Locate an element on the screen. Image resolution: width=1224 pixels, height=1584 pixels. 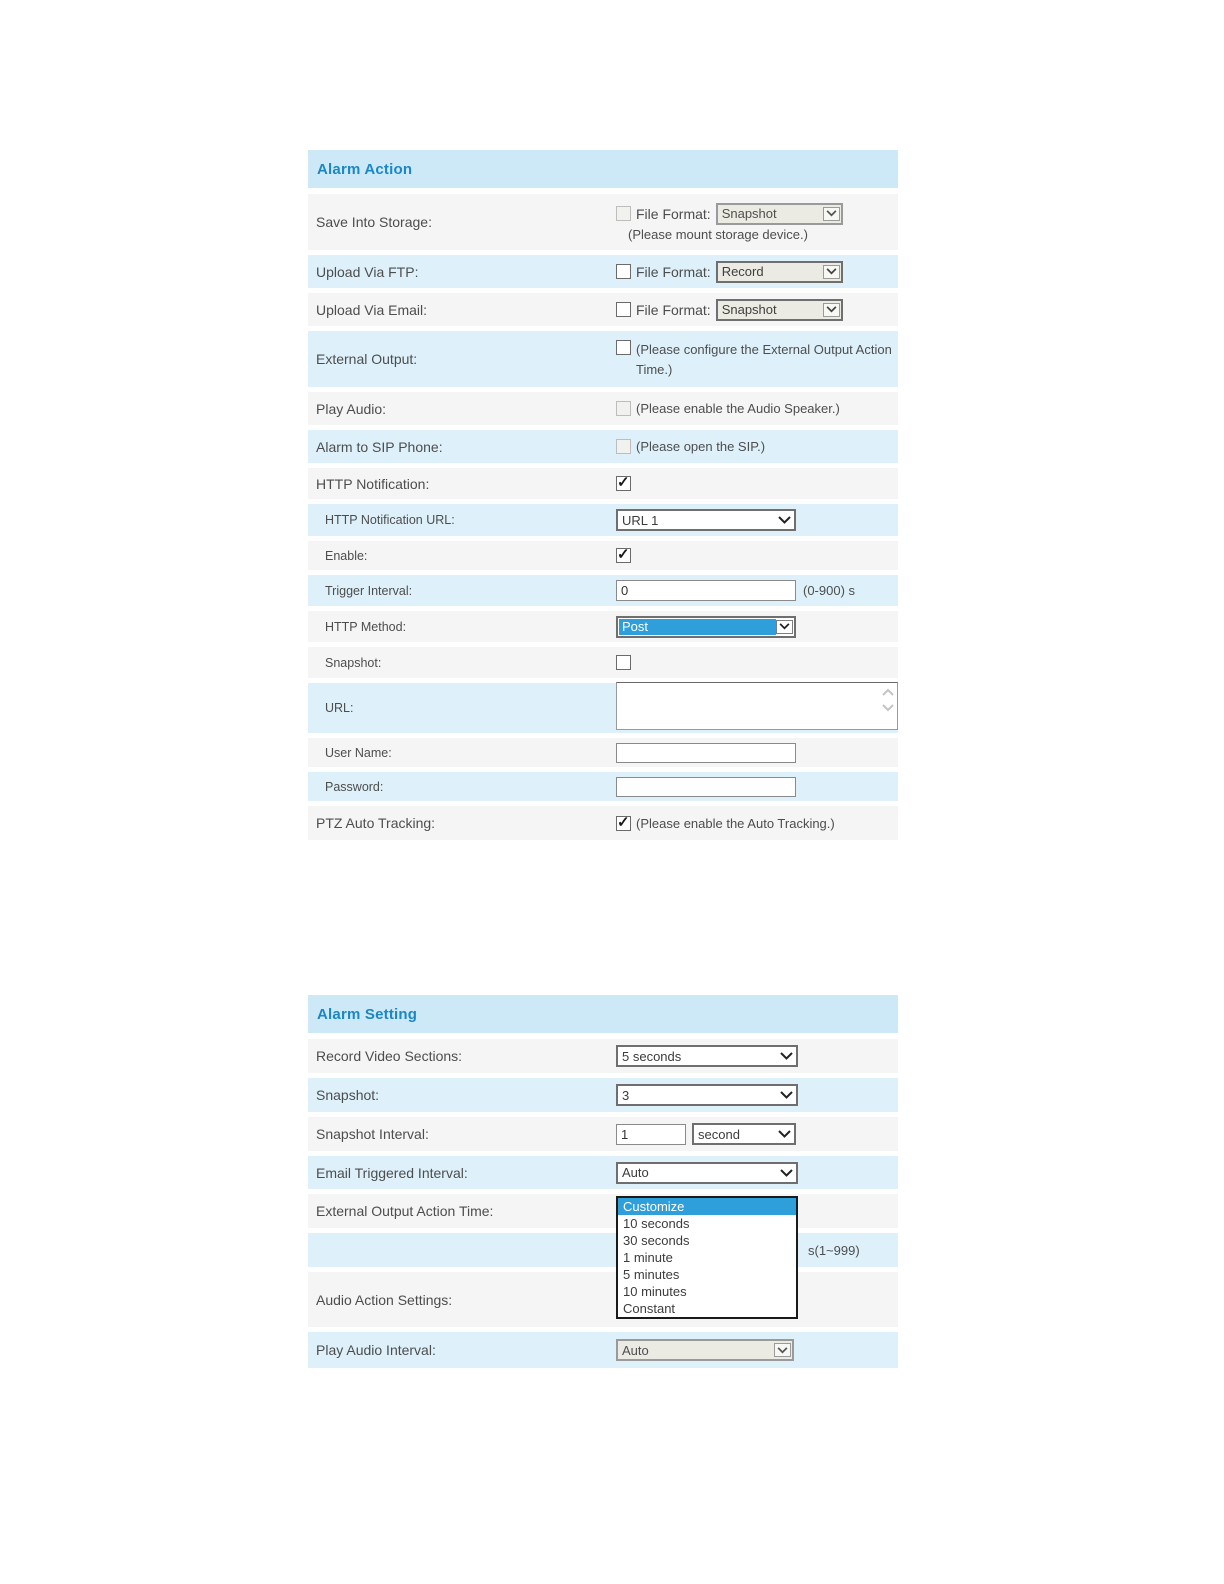
play-audio-interval-label: Play Audio Interval: is located at coordinates (376, 1350).